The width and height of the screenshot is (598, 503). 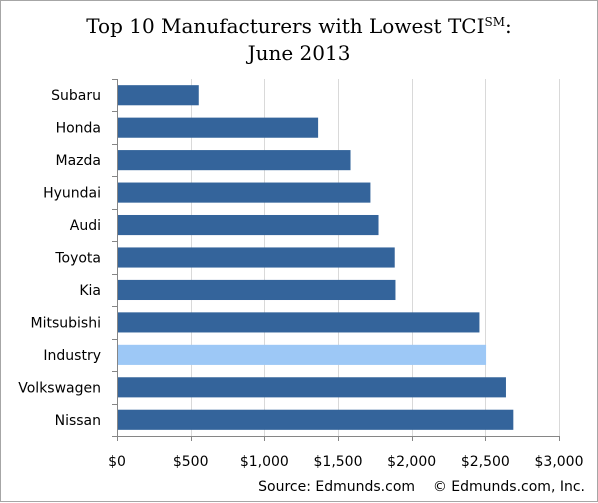 I want to click on source-note: Source: Edmunds.com, so click(x=337, y=487).